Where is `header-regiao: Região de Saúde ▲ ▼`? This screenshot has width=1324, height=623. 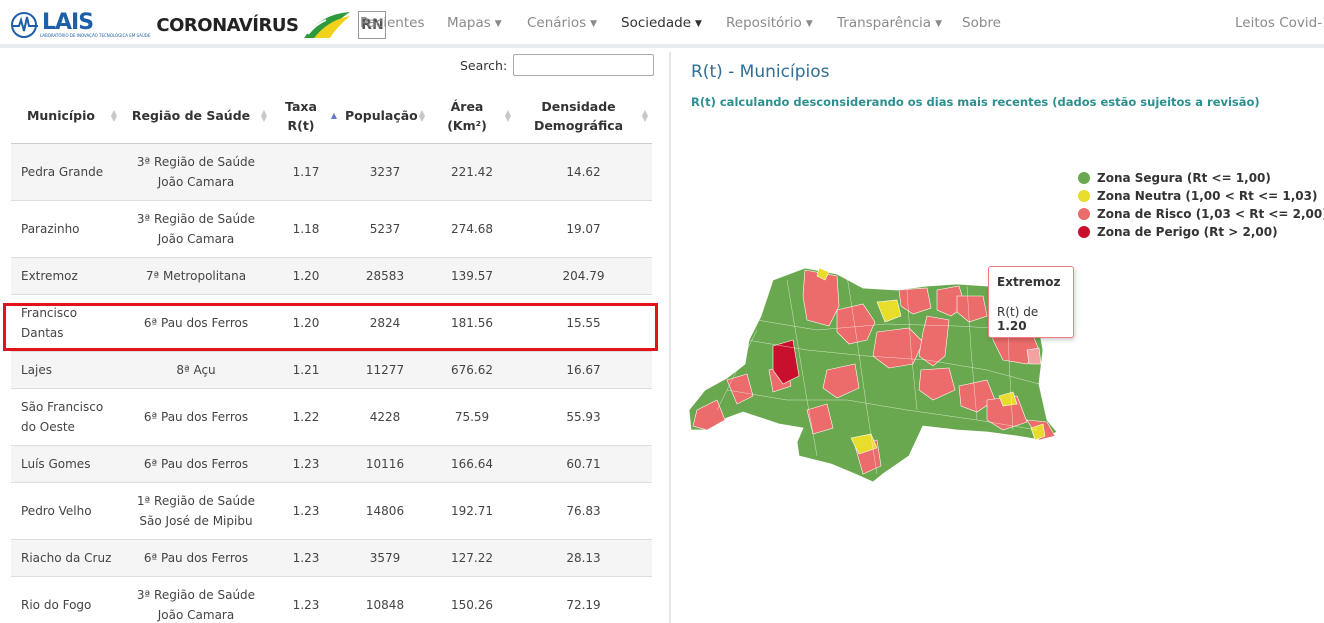
header-regiao: Região de Saúde ▲ ▼ is located at coordinates (196, 116).